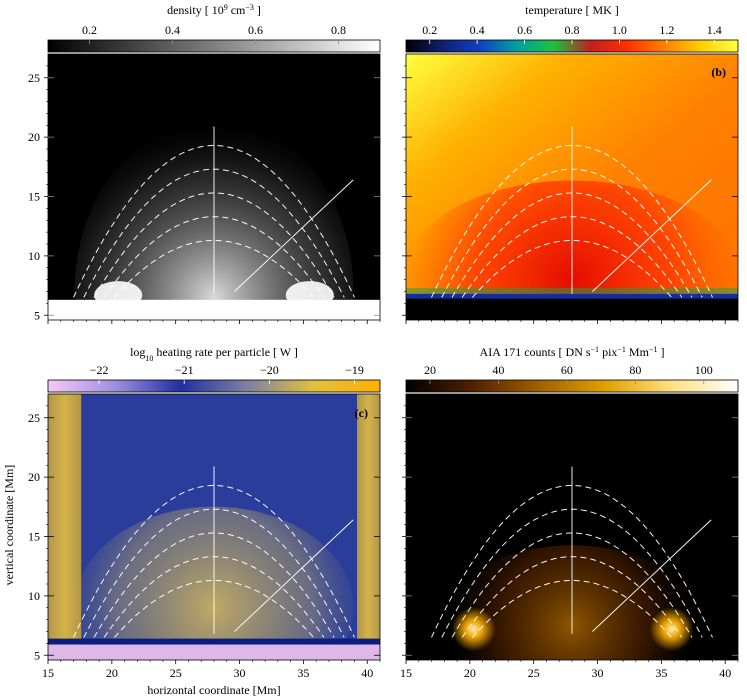 The width and height of the screenshot is (747, 700). Describe the element at coordinates (619, 30) in the screenshot. I see `colorbar-tick-label: 1.0` at that location.